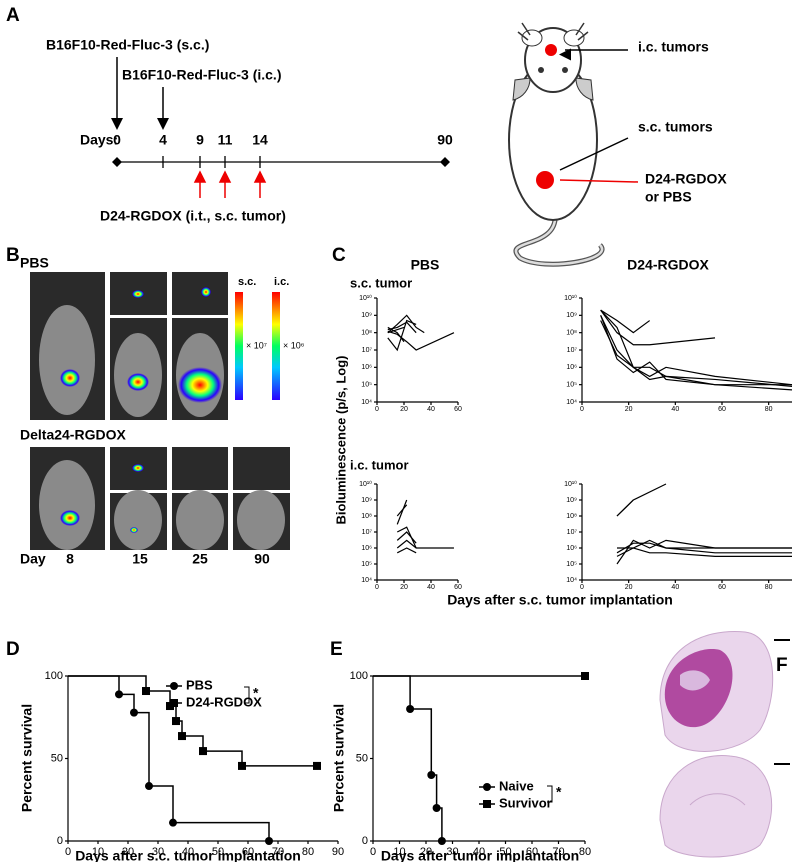 The image size is (800, 862). Describe the element at coordinates (99, 140) in the screenshot. I see `label: Days:` at that location.